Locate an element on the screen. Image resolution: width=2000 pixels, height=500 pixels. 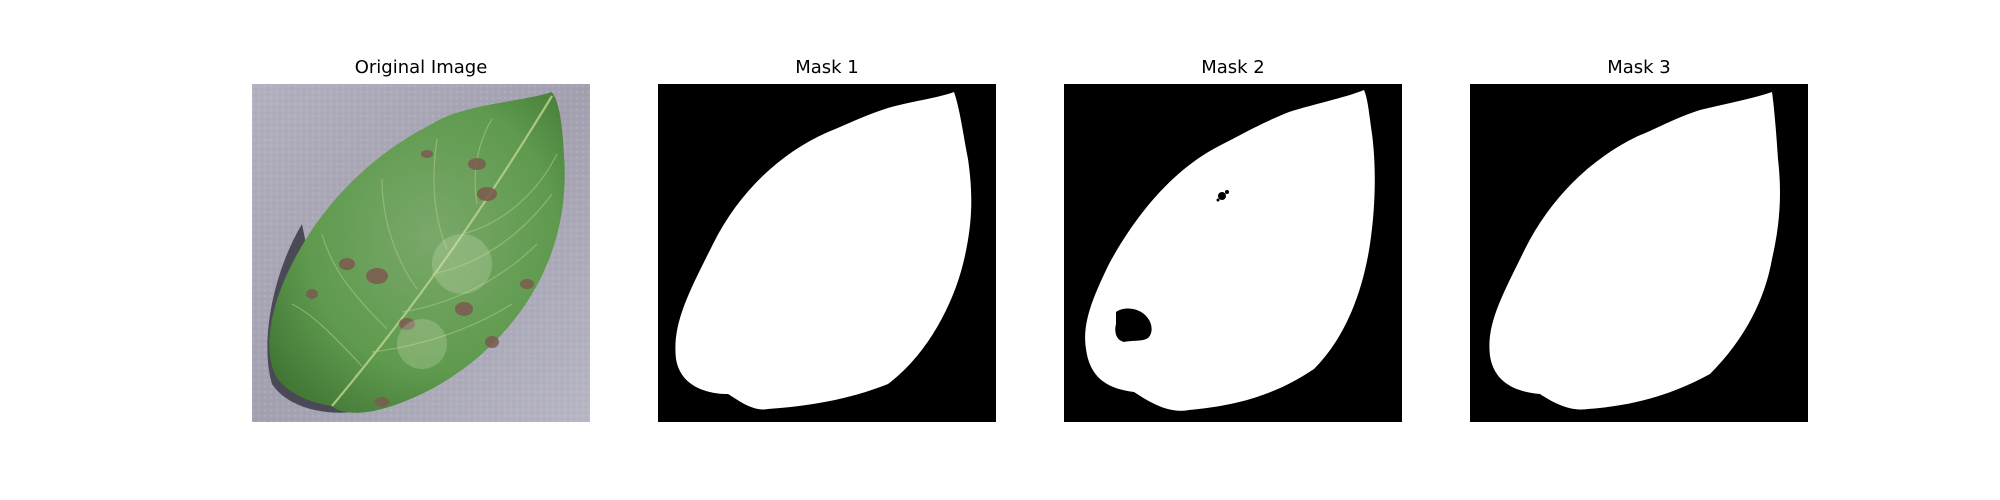
mask-1-leaf-region is located at coordinates (823, 251).